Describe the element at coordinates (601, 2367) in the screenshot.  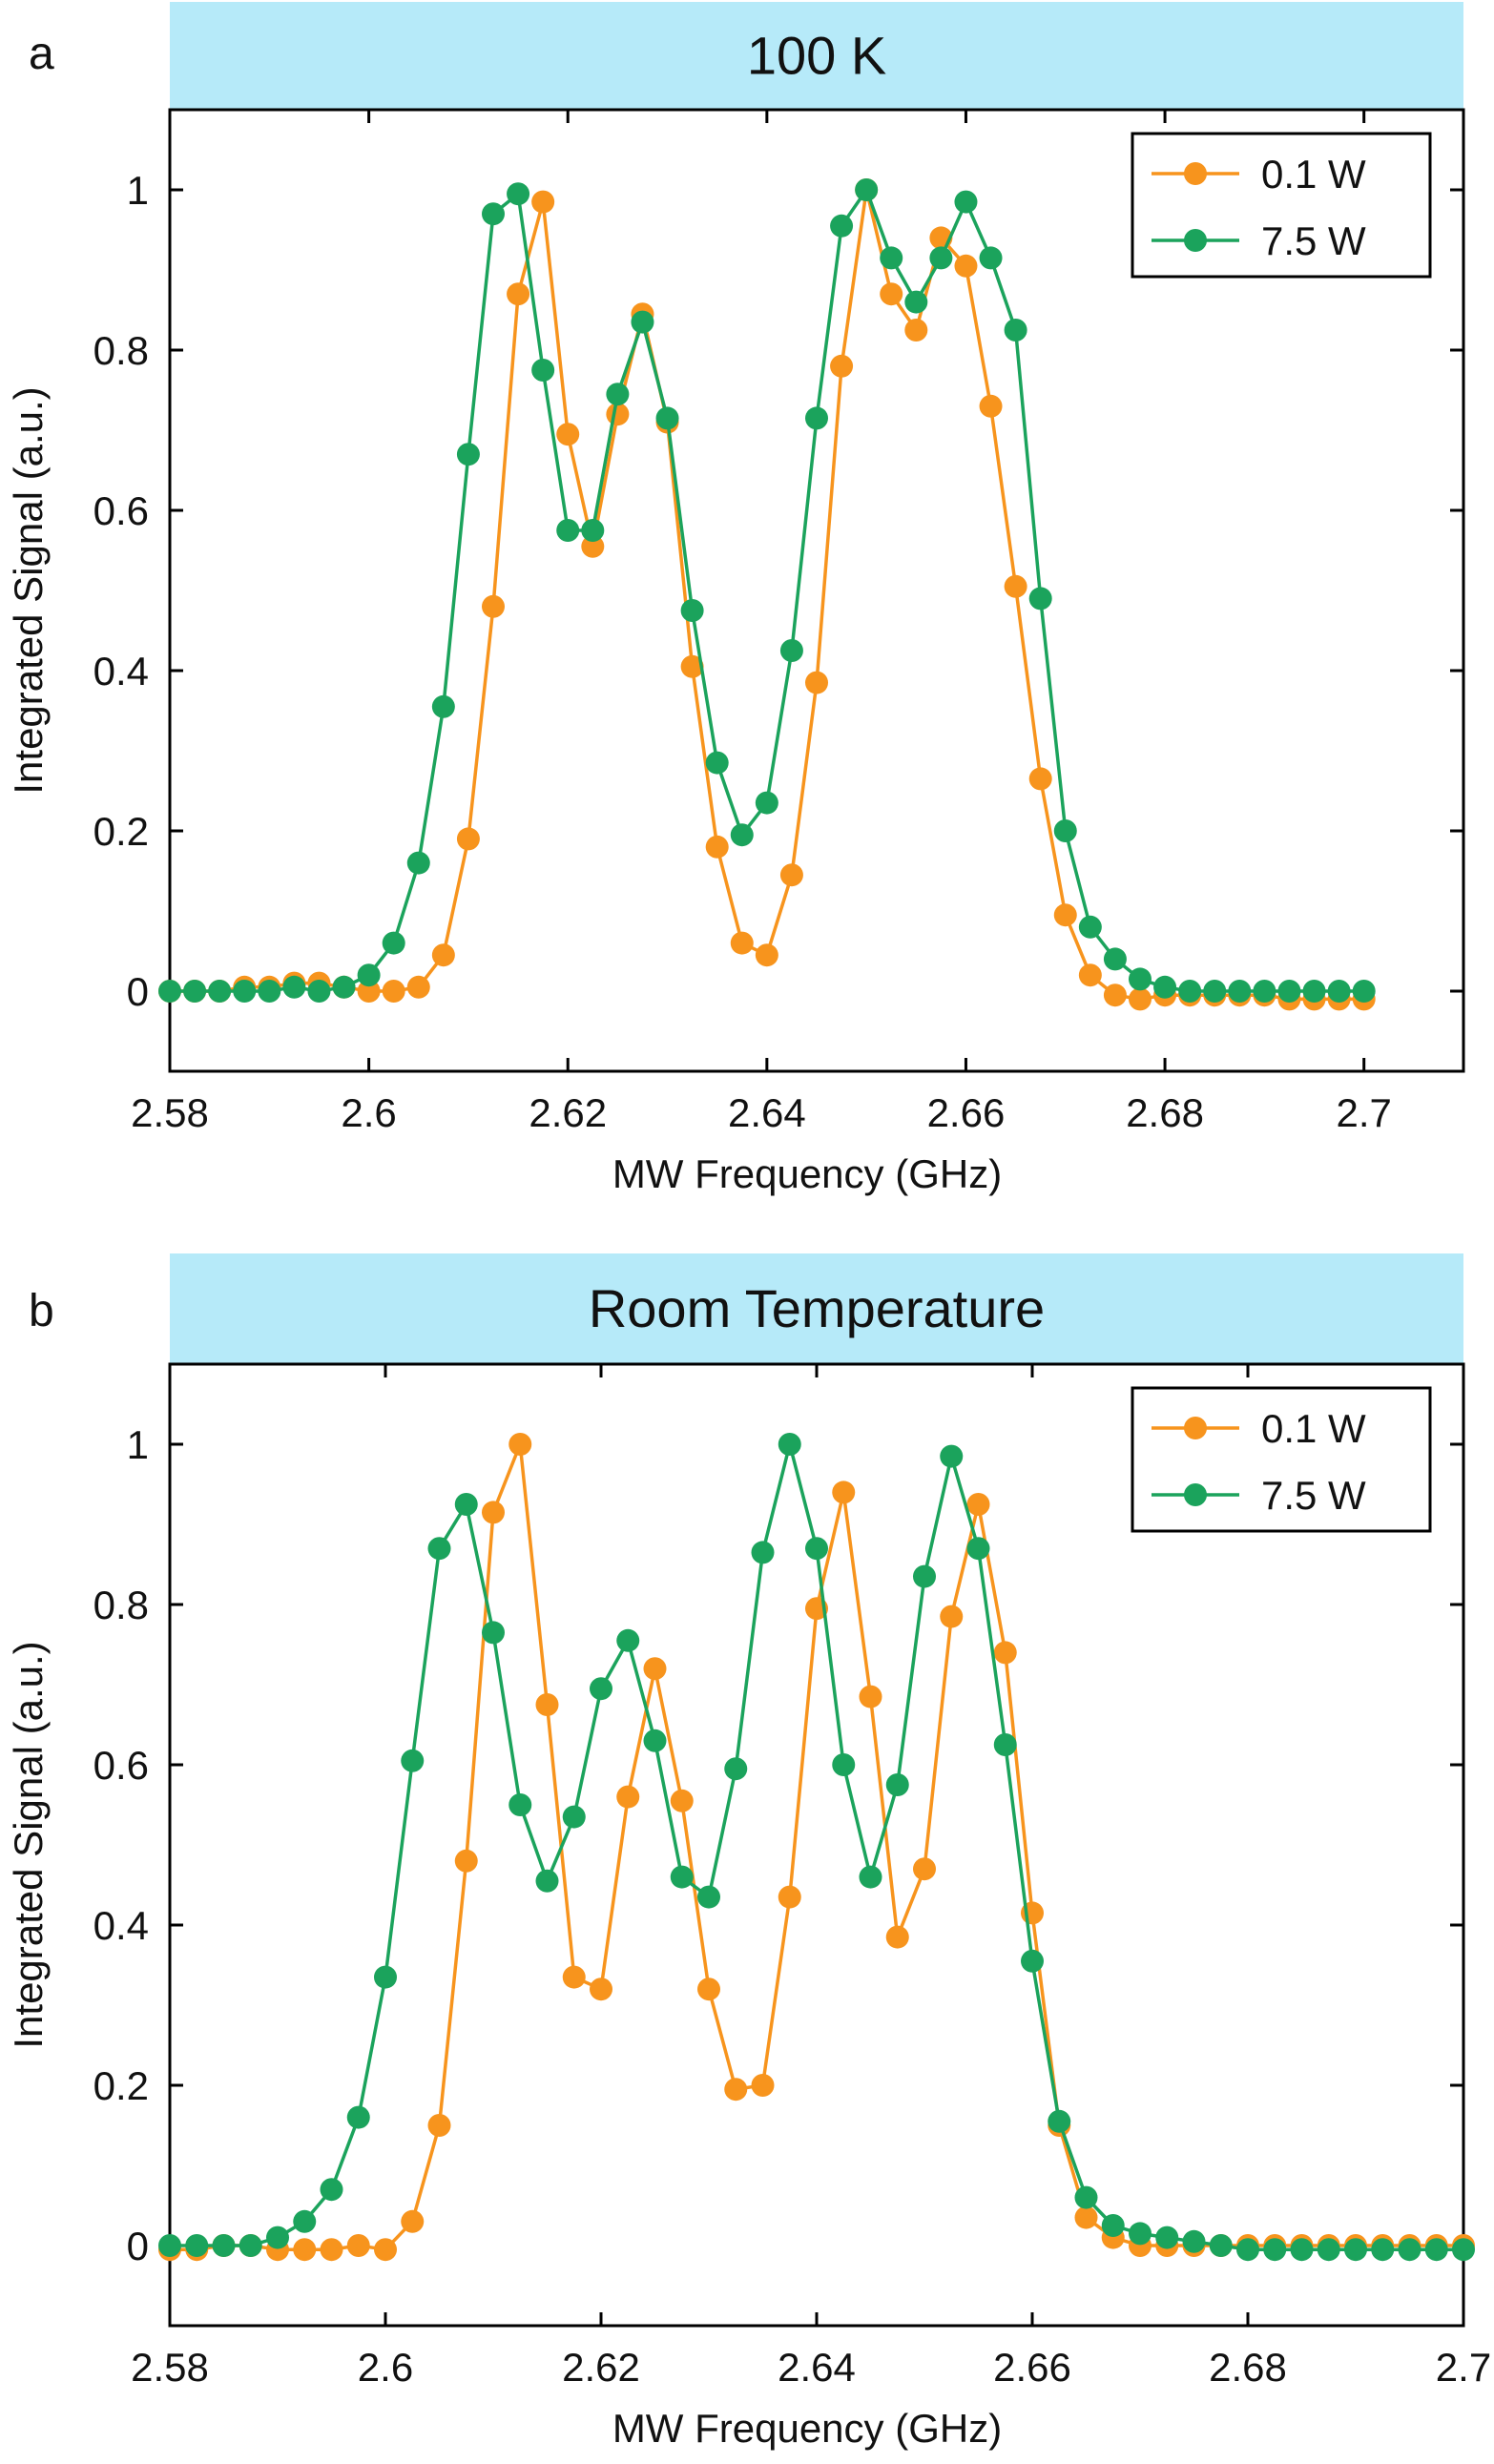
I see `x-tick-label: 2.62` at that location.